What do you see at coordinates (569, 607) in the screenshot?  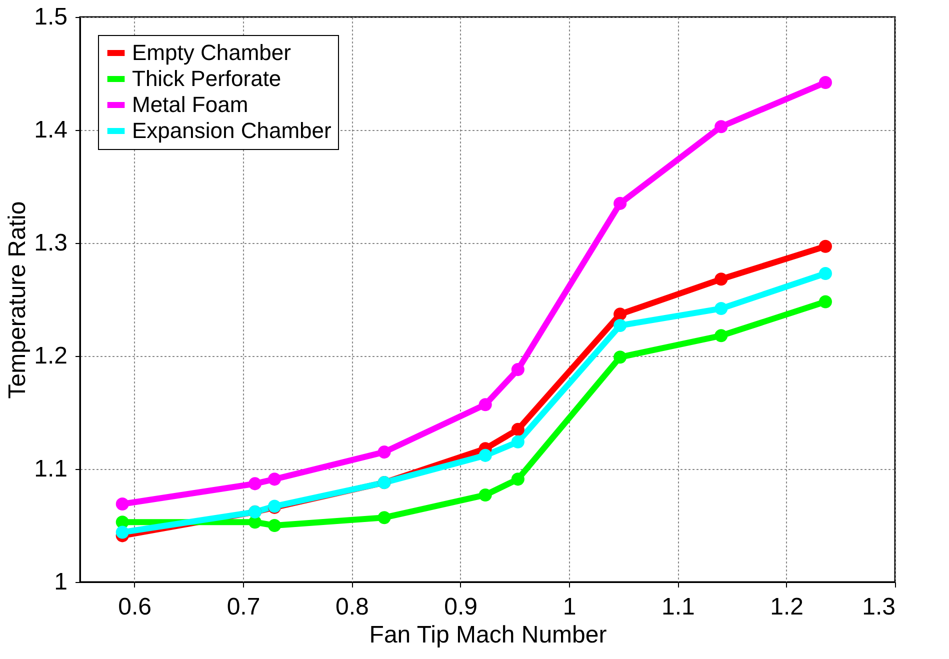 I see `x-tick-label: 1` at bounding box center [569, 607].